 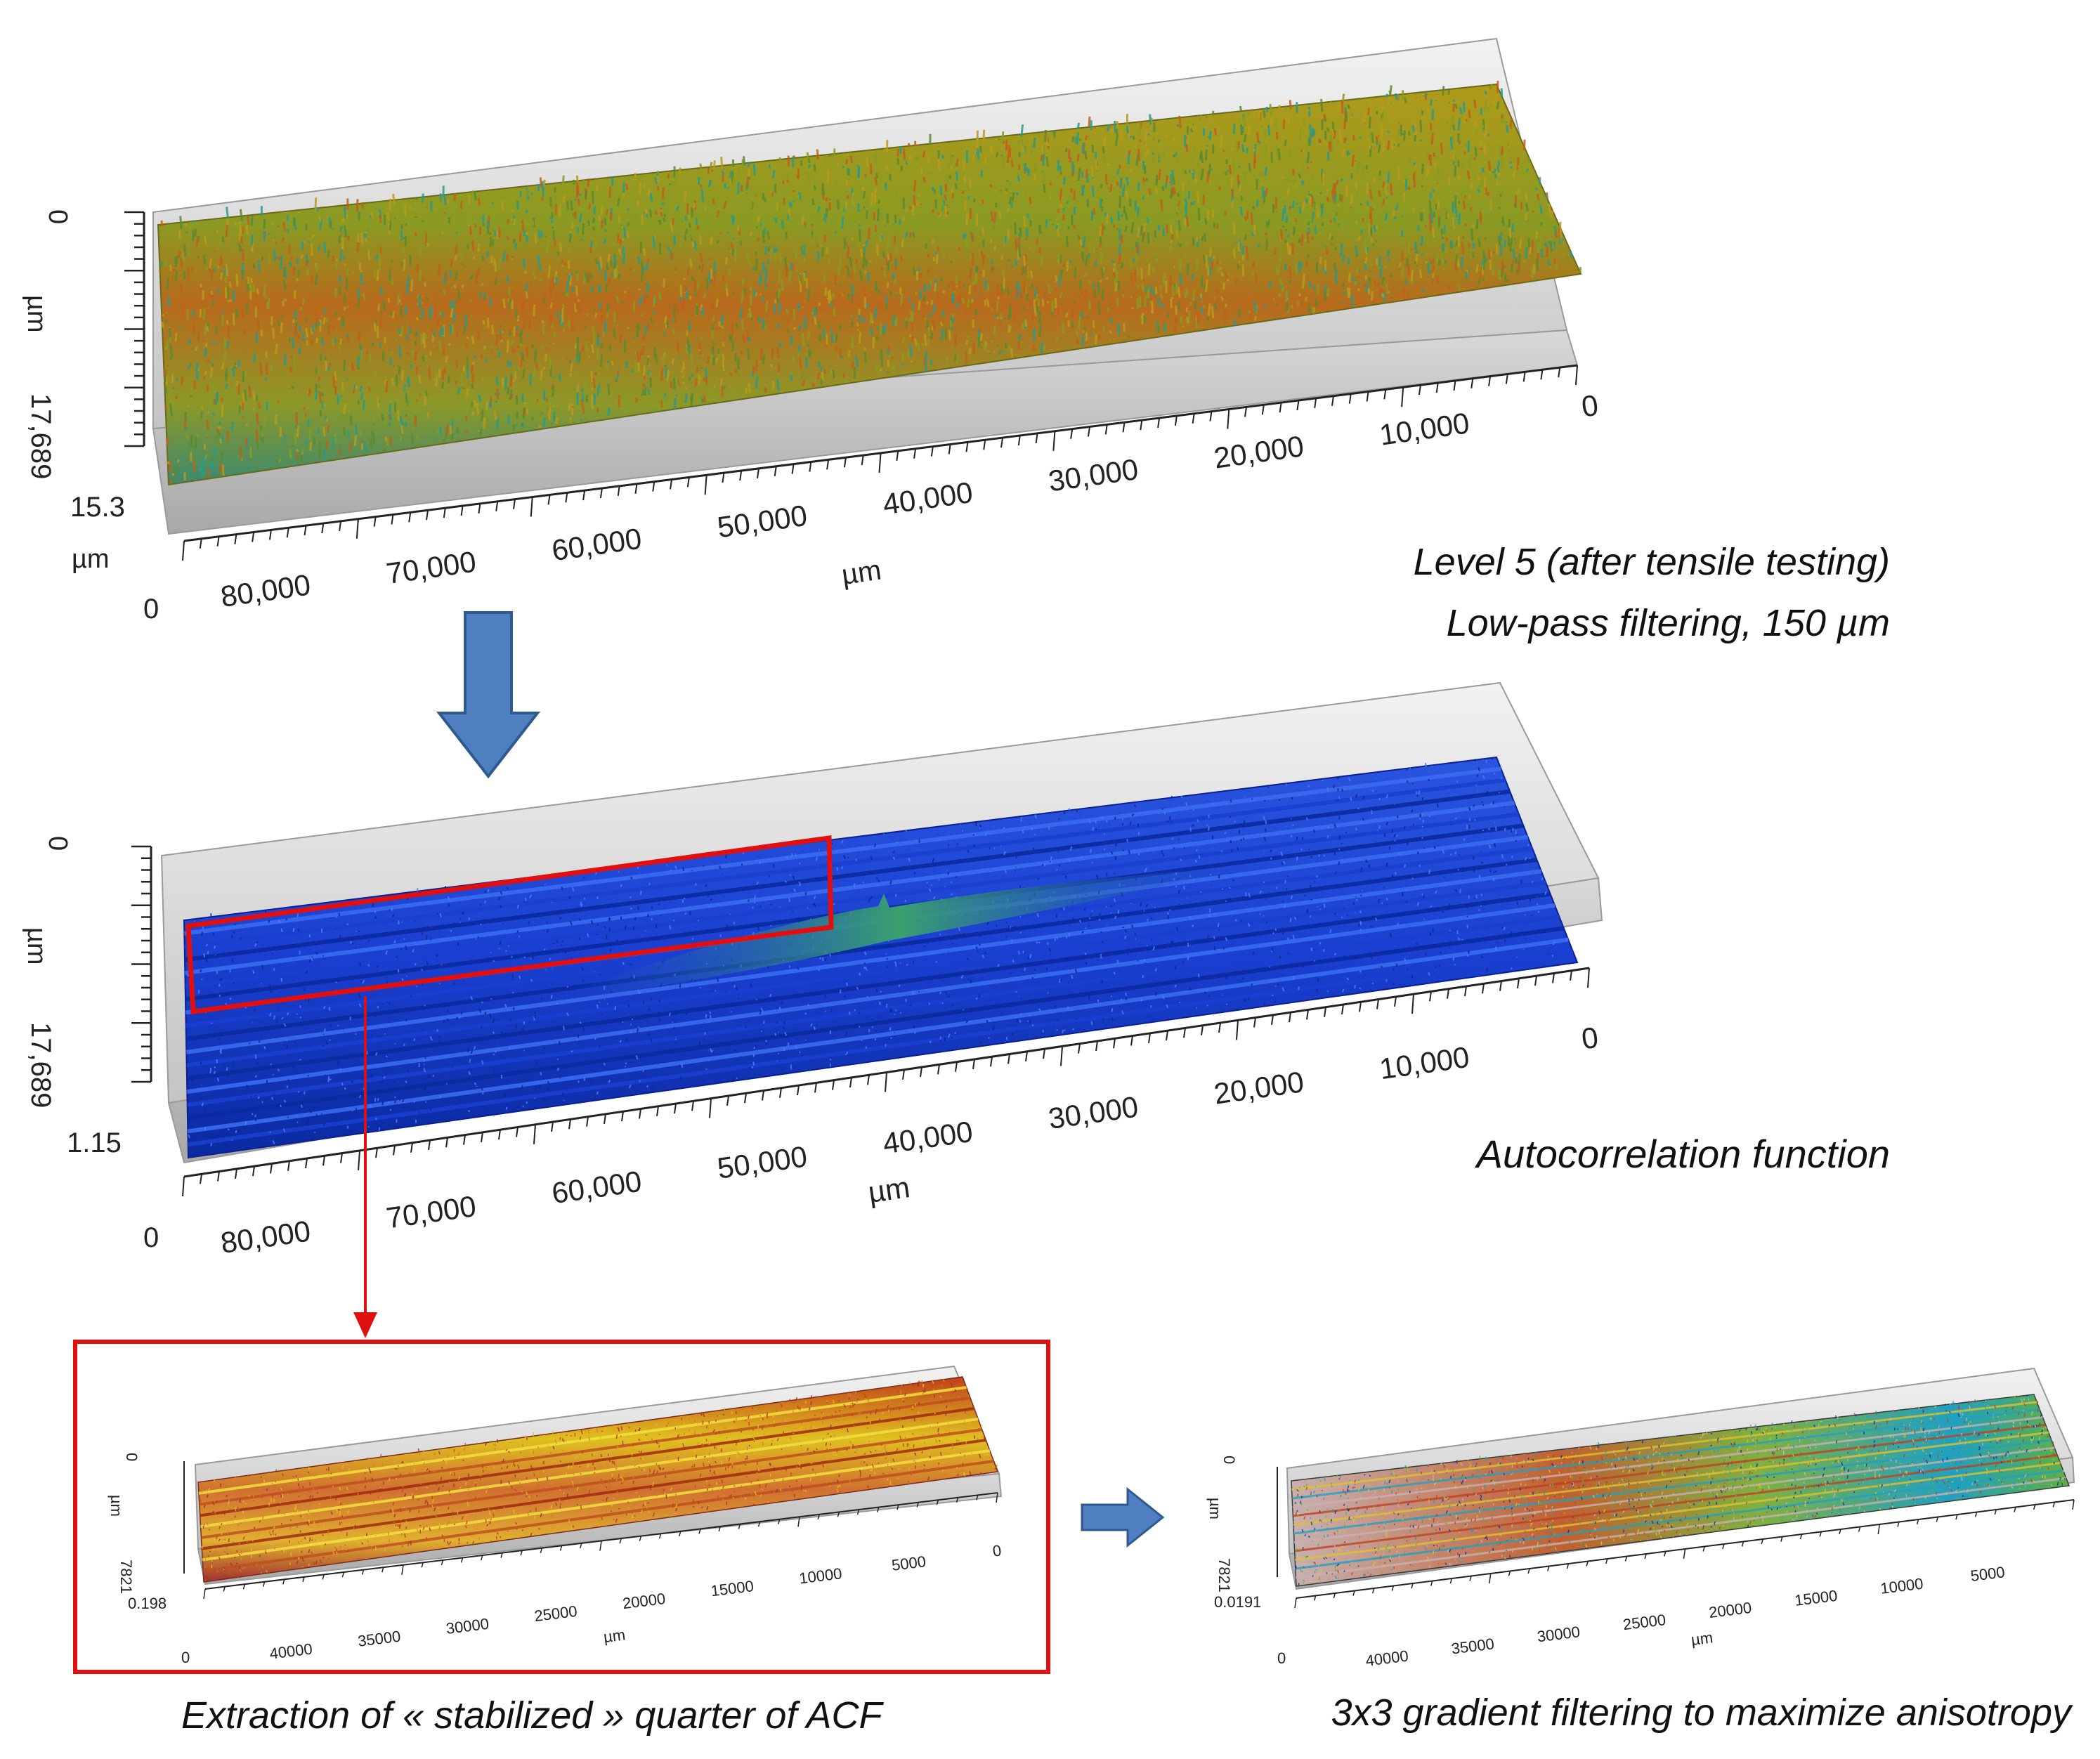 I want to click on x-tick-label: 60,000, so click(x=596, y=544).